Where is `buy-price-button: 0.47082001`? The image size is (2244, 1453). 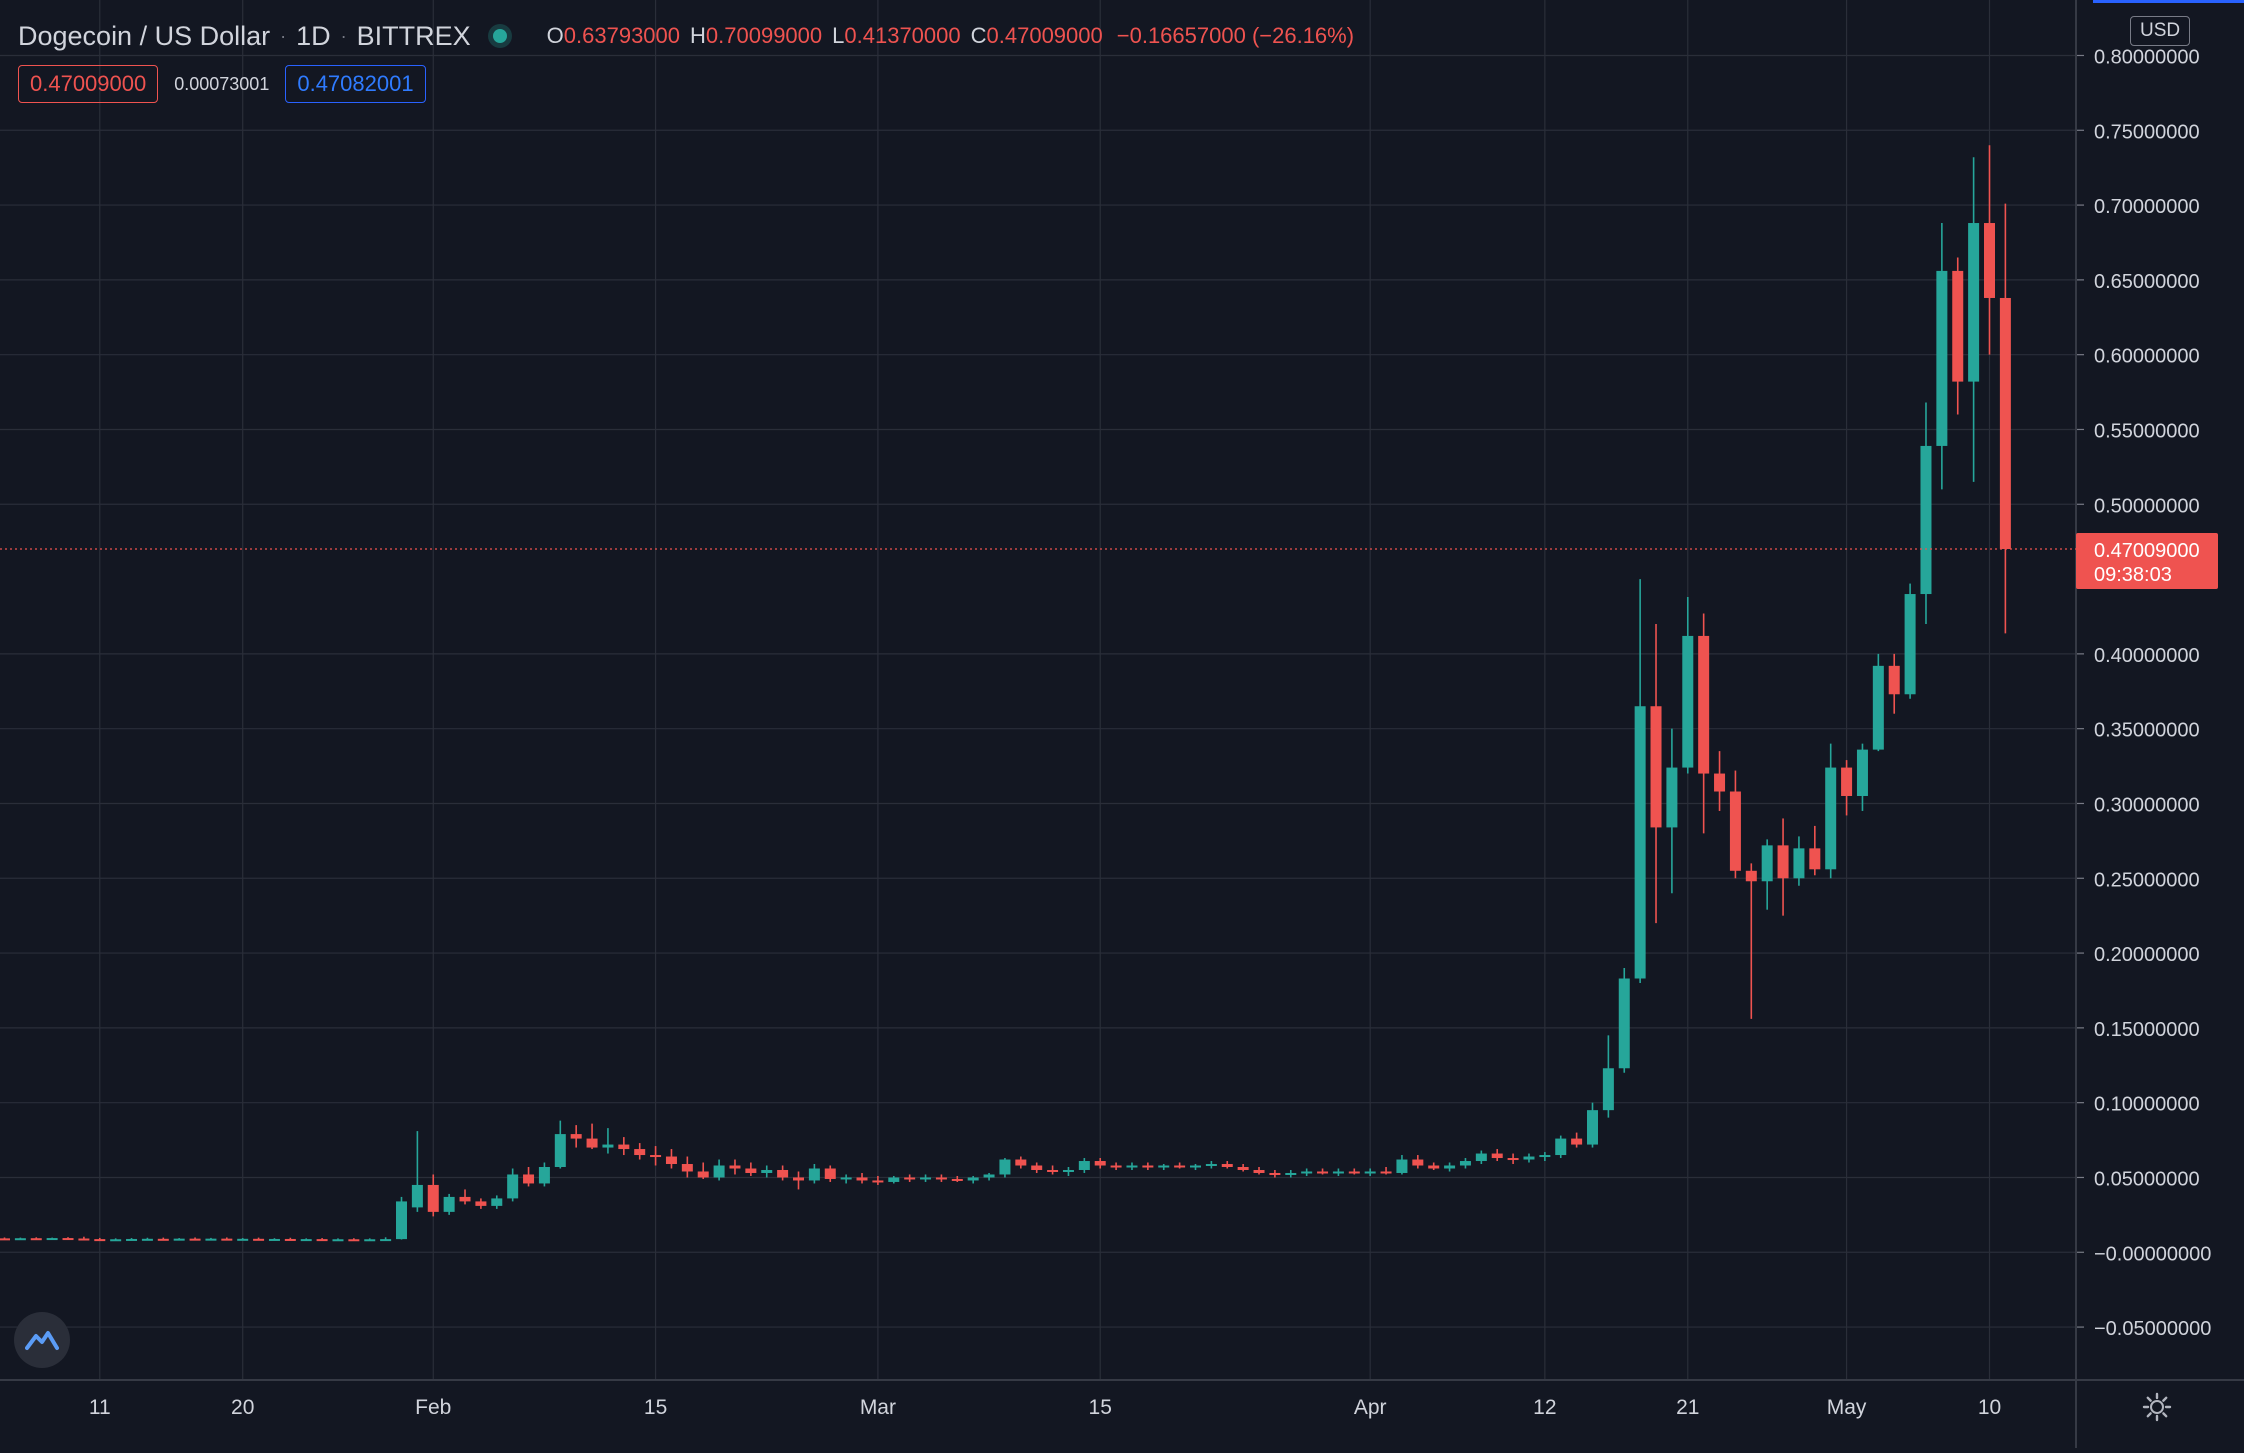
buy-price-button: 0.47082001 is located at coordinates (355, 84).